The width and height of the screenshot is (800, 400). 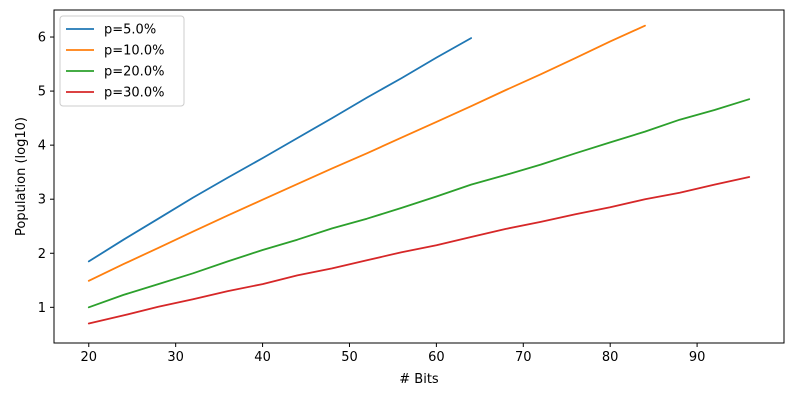 What do you see at coordinates (349, 357) in the screenshot?
I see `x-tick-label: 50` at bounding box center [349, 357].